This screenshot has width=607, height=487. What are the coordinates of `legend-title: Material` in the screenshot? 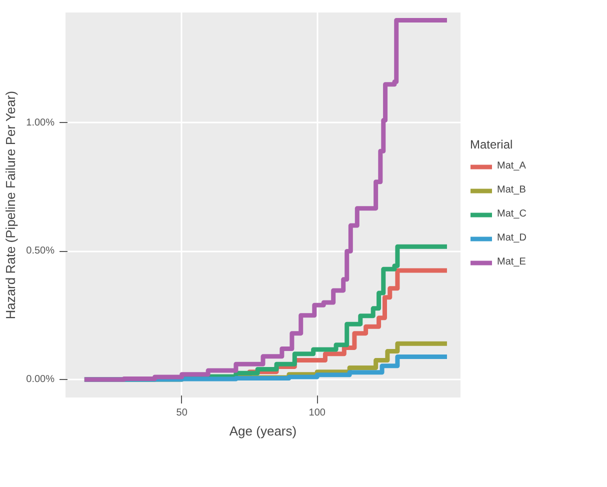 It's located at (492, 144).